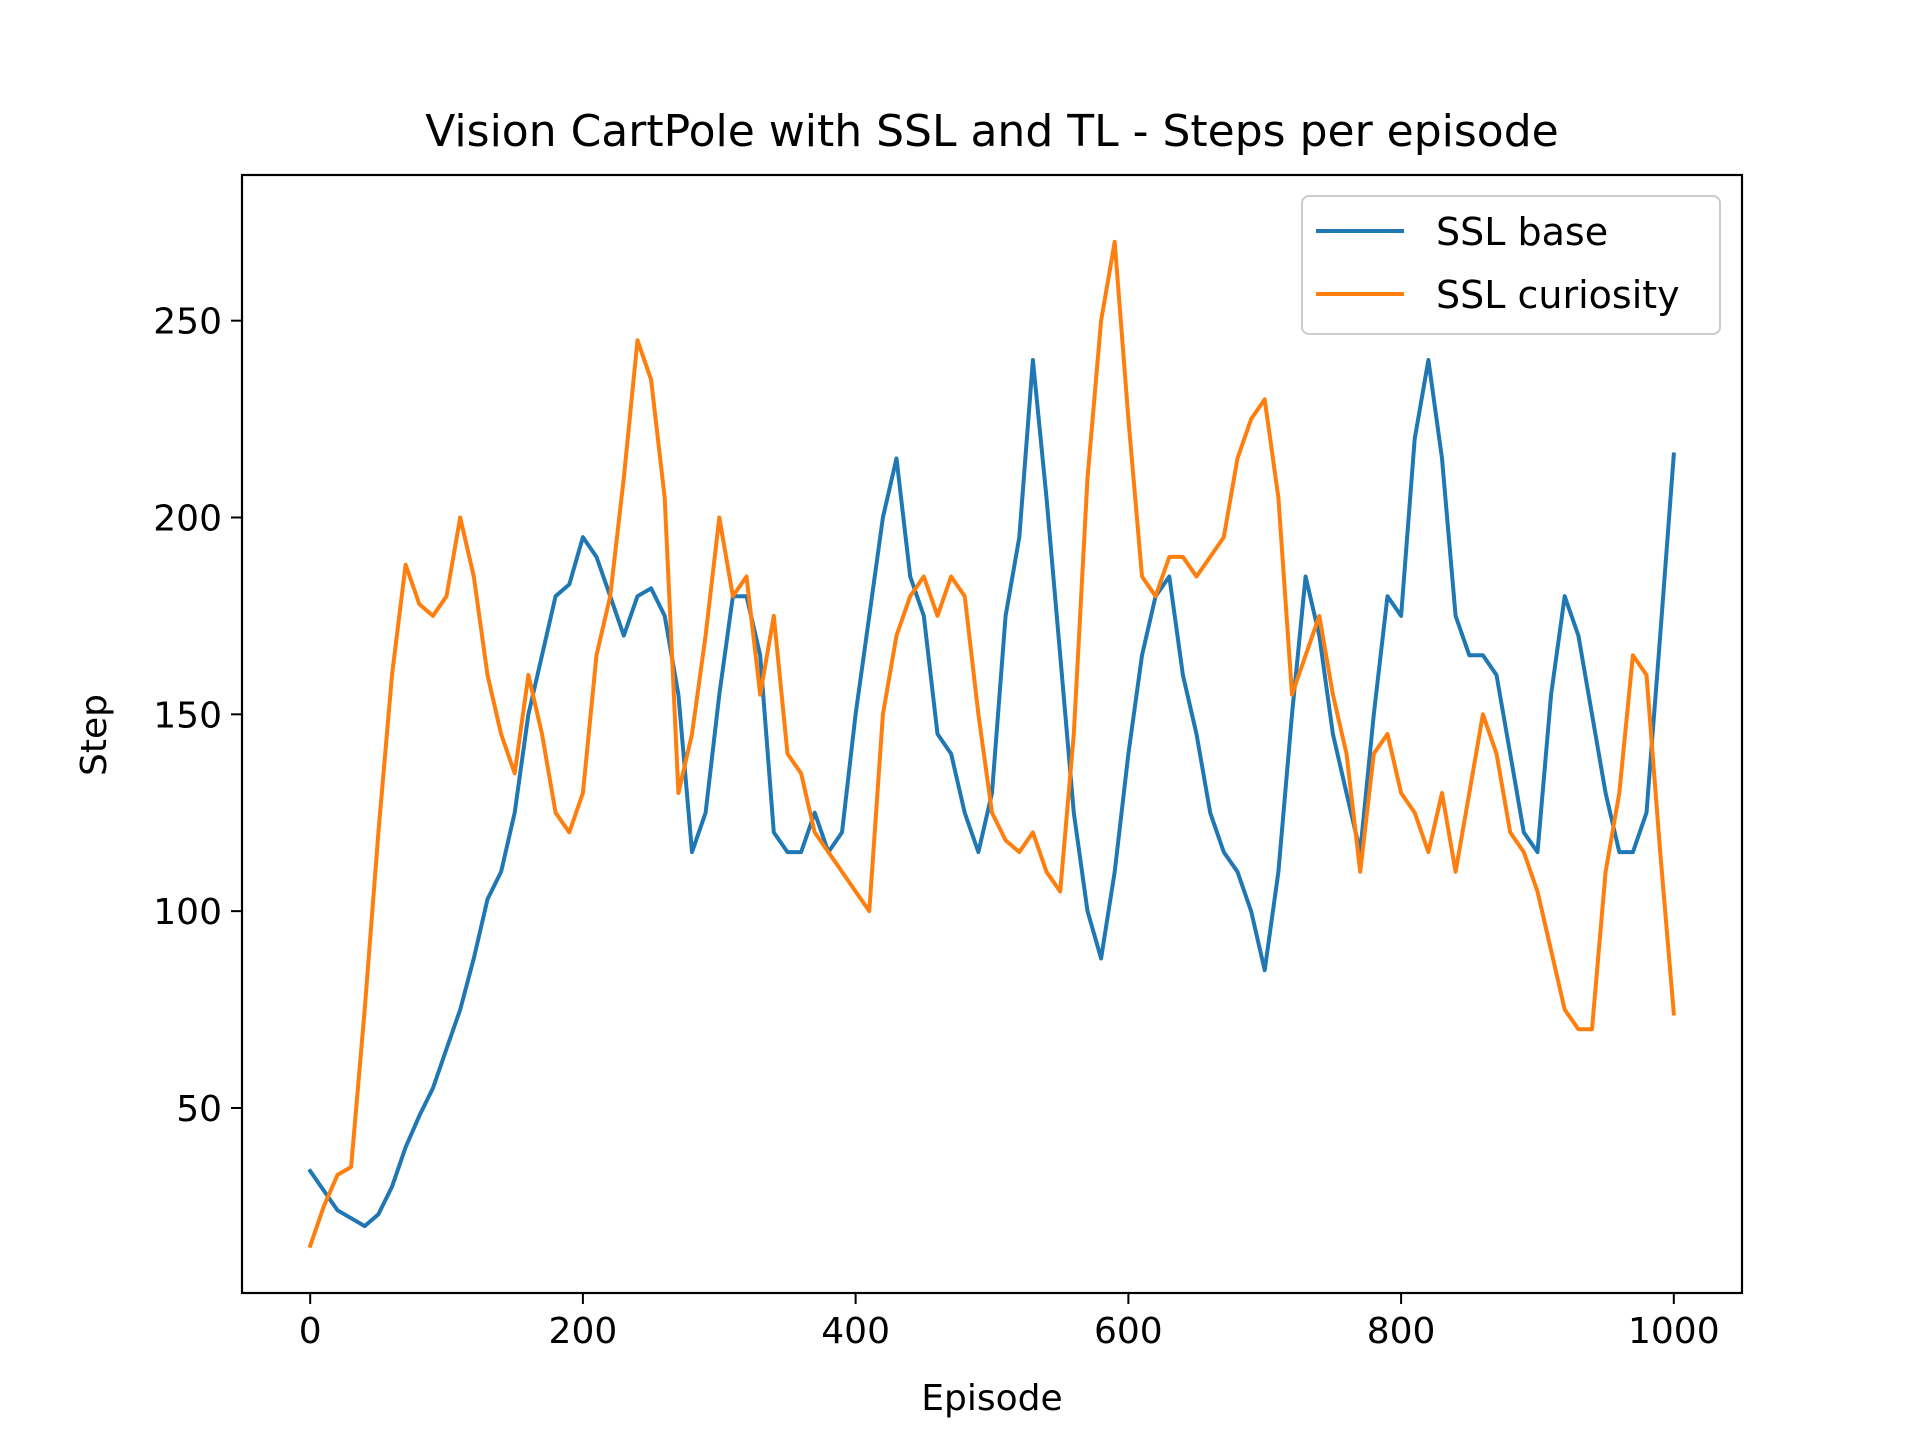 The image size is (1920, 1440). Describe the element at coordinates (187, 322) in the screenshot. I see `y-tick-label-4: 250` at that location.